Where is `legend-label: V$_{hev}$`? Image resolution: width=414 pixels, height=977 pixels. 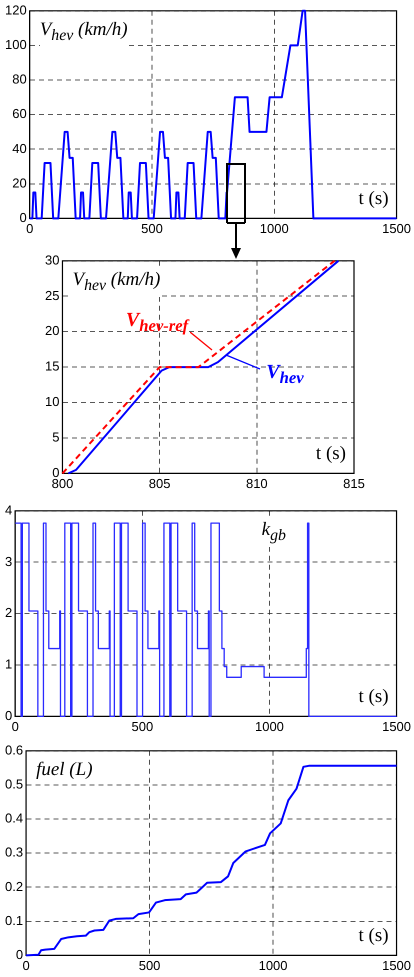
legend-label: V$_{hev}$ is located at coordinates (285, 374).